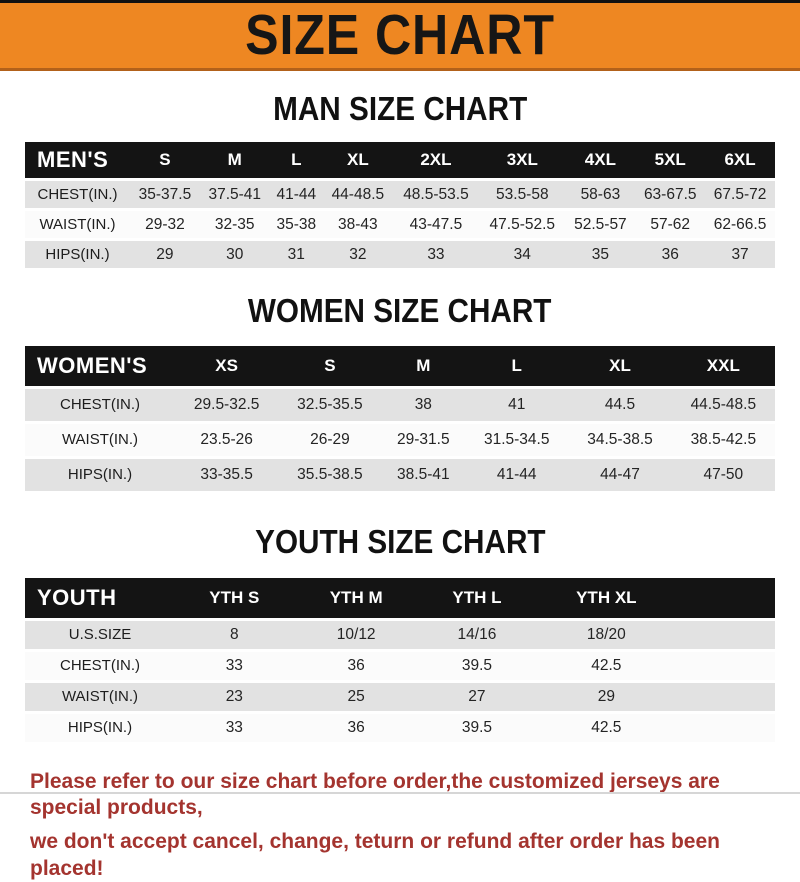  Describe the element at coordinates (100, 728) in the screenshot. I see `youth-row-label: HIPS(IN.)` at that location.